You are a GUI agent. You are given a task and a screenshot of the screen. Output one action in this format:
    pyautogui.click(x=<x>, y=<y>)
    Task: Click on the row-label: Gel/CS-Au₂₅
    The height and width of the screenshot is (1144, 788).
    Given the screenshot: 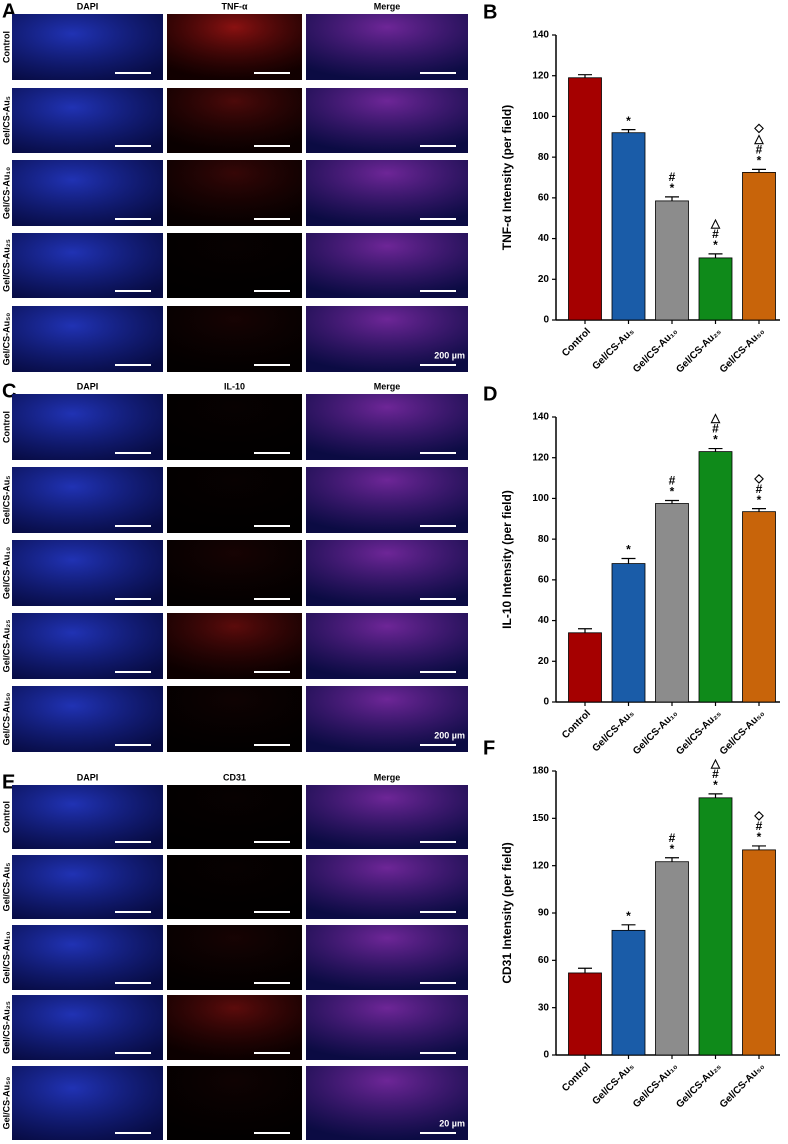 What is the action you would take?
    pyautogui.click(x=6, y=1027)
    